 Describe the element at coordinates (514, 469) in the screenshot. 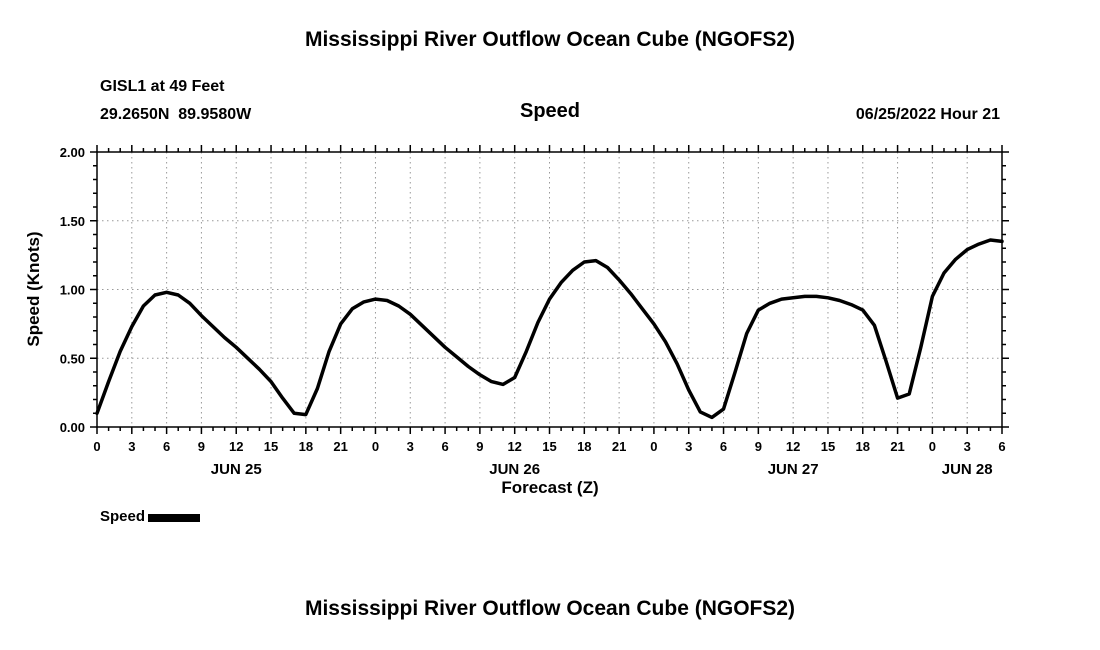

I see `svg-text: JUN 26` at that location.